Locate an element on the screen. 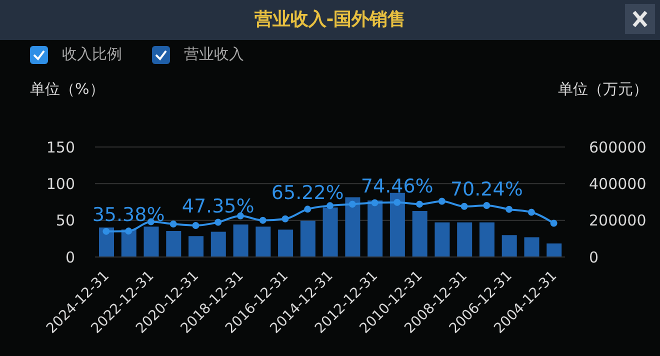  y-tick-label: 50 is located at coordinates (65, 221).